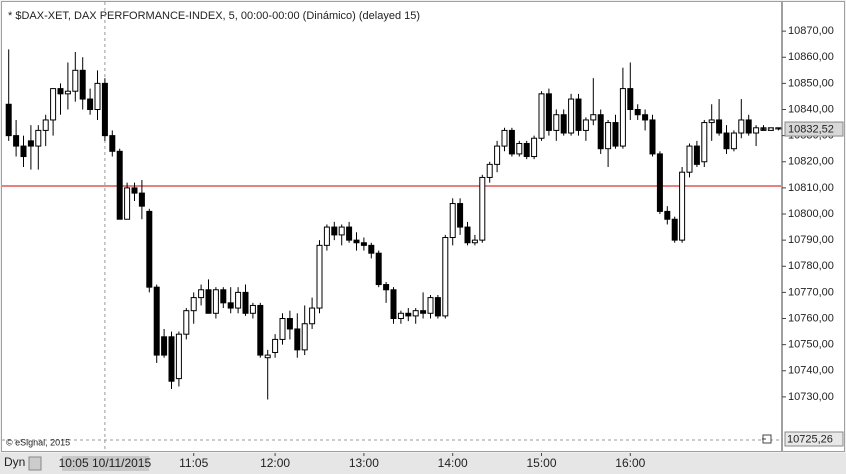  Describe the element at coordinates (541, 463) in the screenshot. I see `x-tick-label: 15:00` at that location.